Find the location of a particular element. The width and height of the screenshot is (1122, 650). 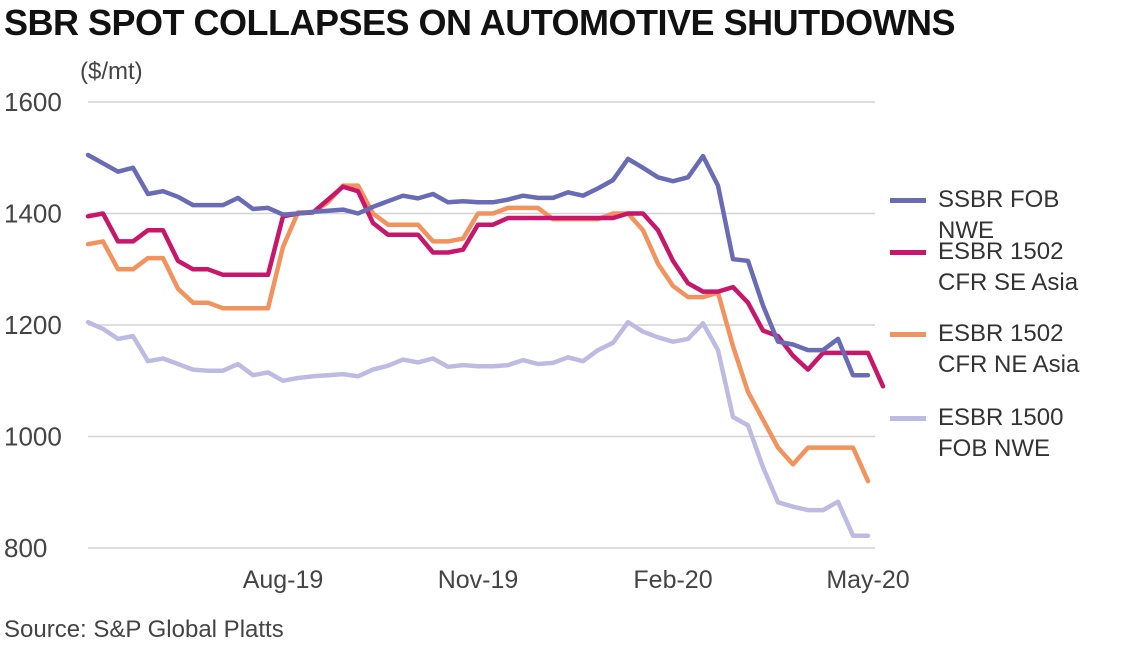

y-tick-label: 800 is located at coordinates (25, 548).